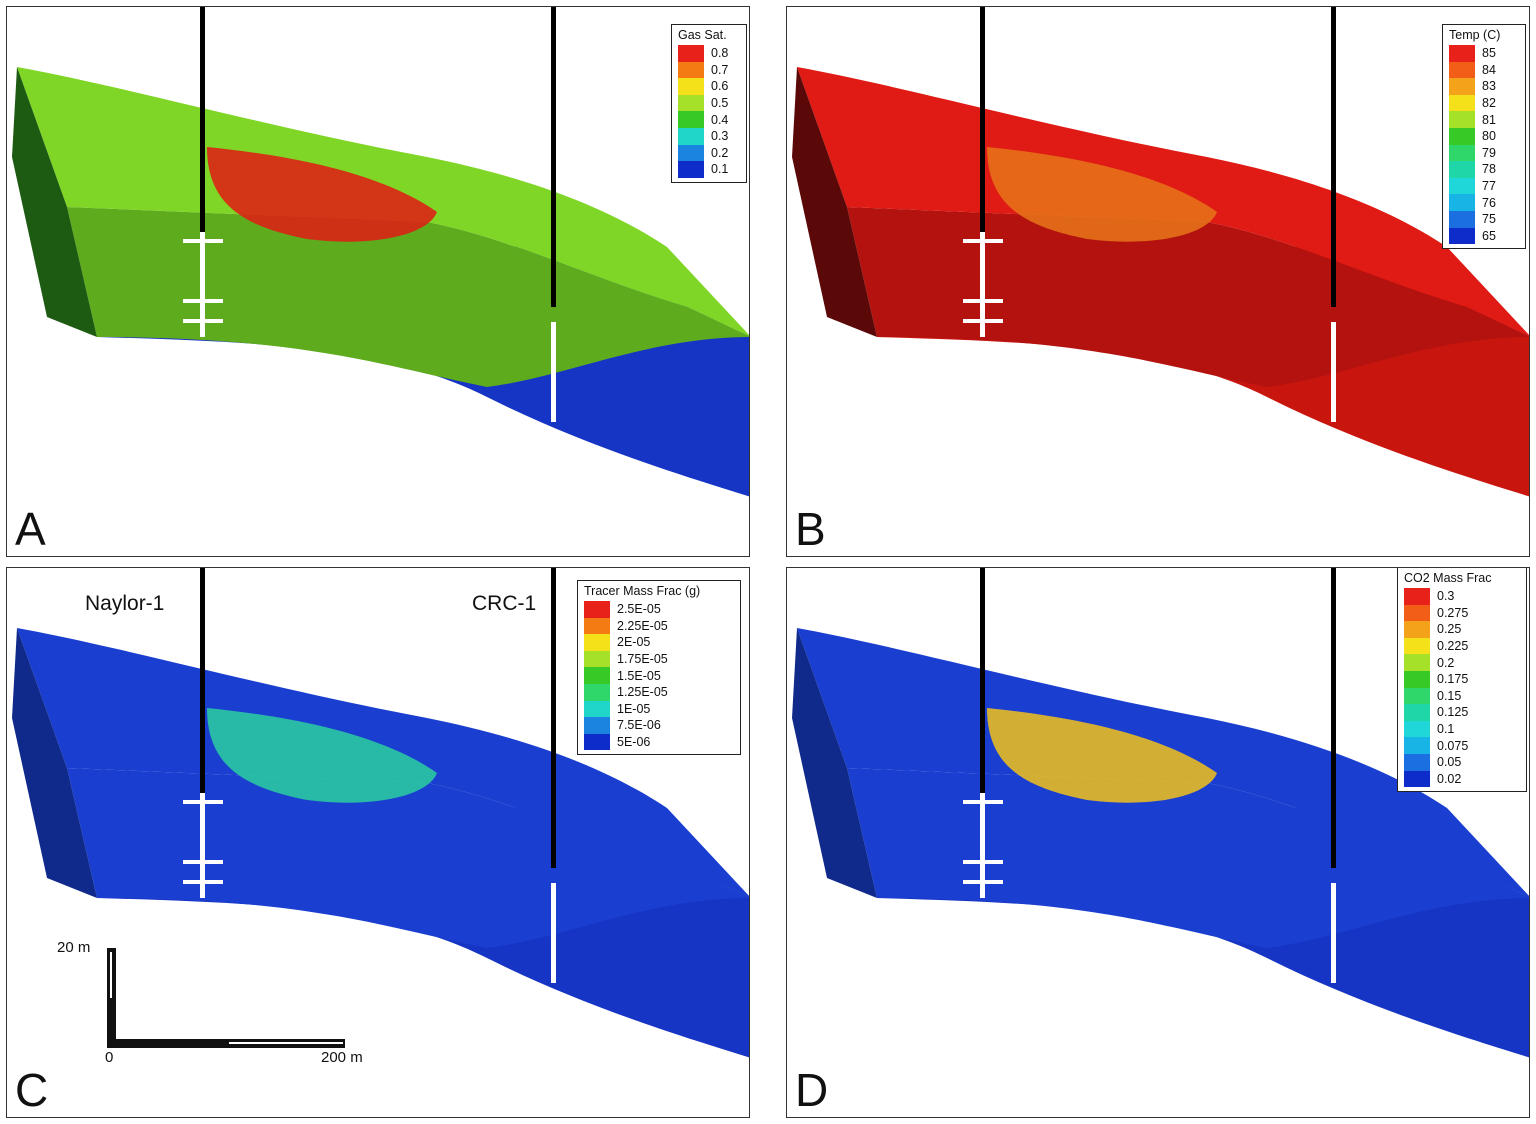 The image size is (1536, 1124). I want to click on legend-entry: 0.075, so click(1462, 745).